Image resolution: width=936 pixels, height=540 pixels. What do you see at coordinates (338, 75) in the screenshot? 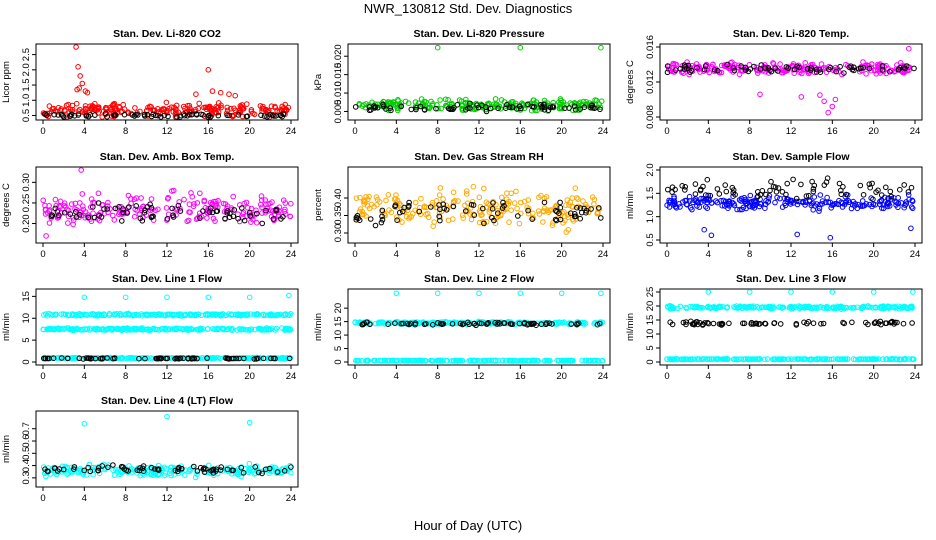
I see `y-tick-label: 0.015` at bounding box center [338, 75].